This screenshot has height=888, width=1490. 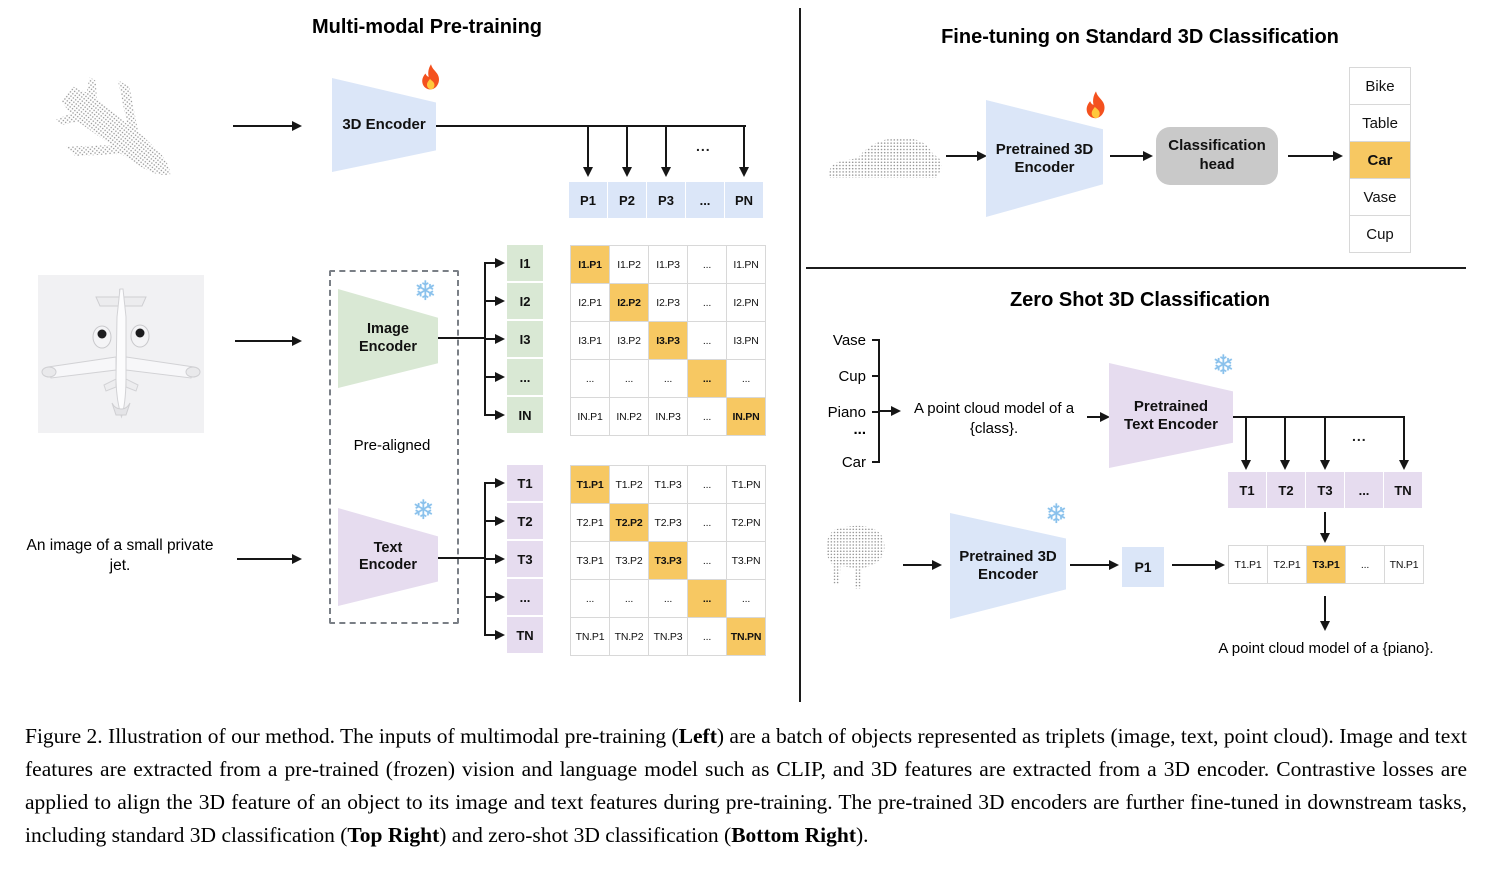 I want to click on image-point-matrix-cell: I3.P1, so click(x=590, y=340).